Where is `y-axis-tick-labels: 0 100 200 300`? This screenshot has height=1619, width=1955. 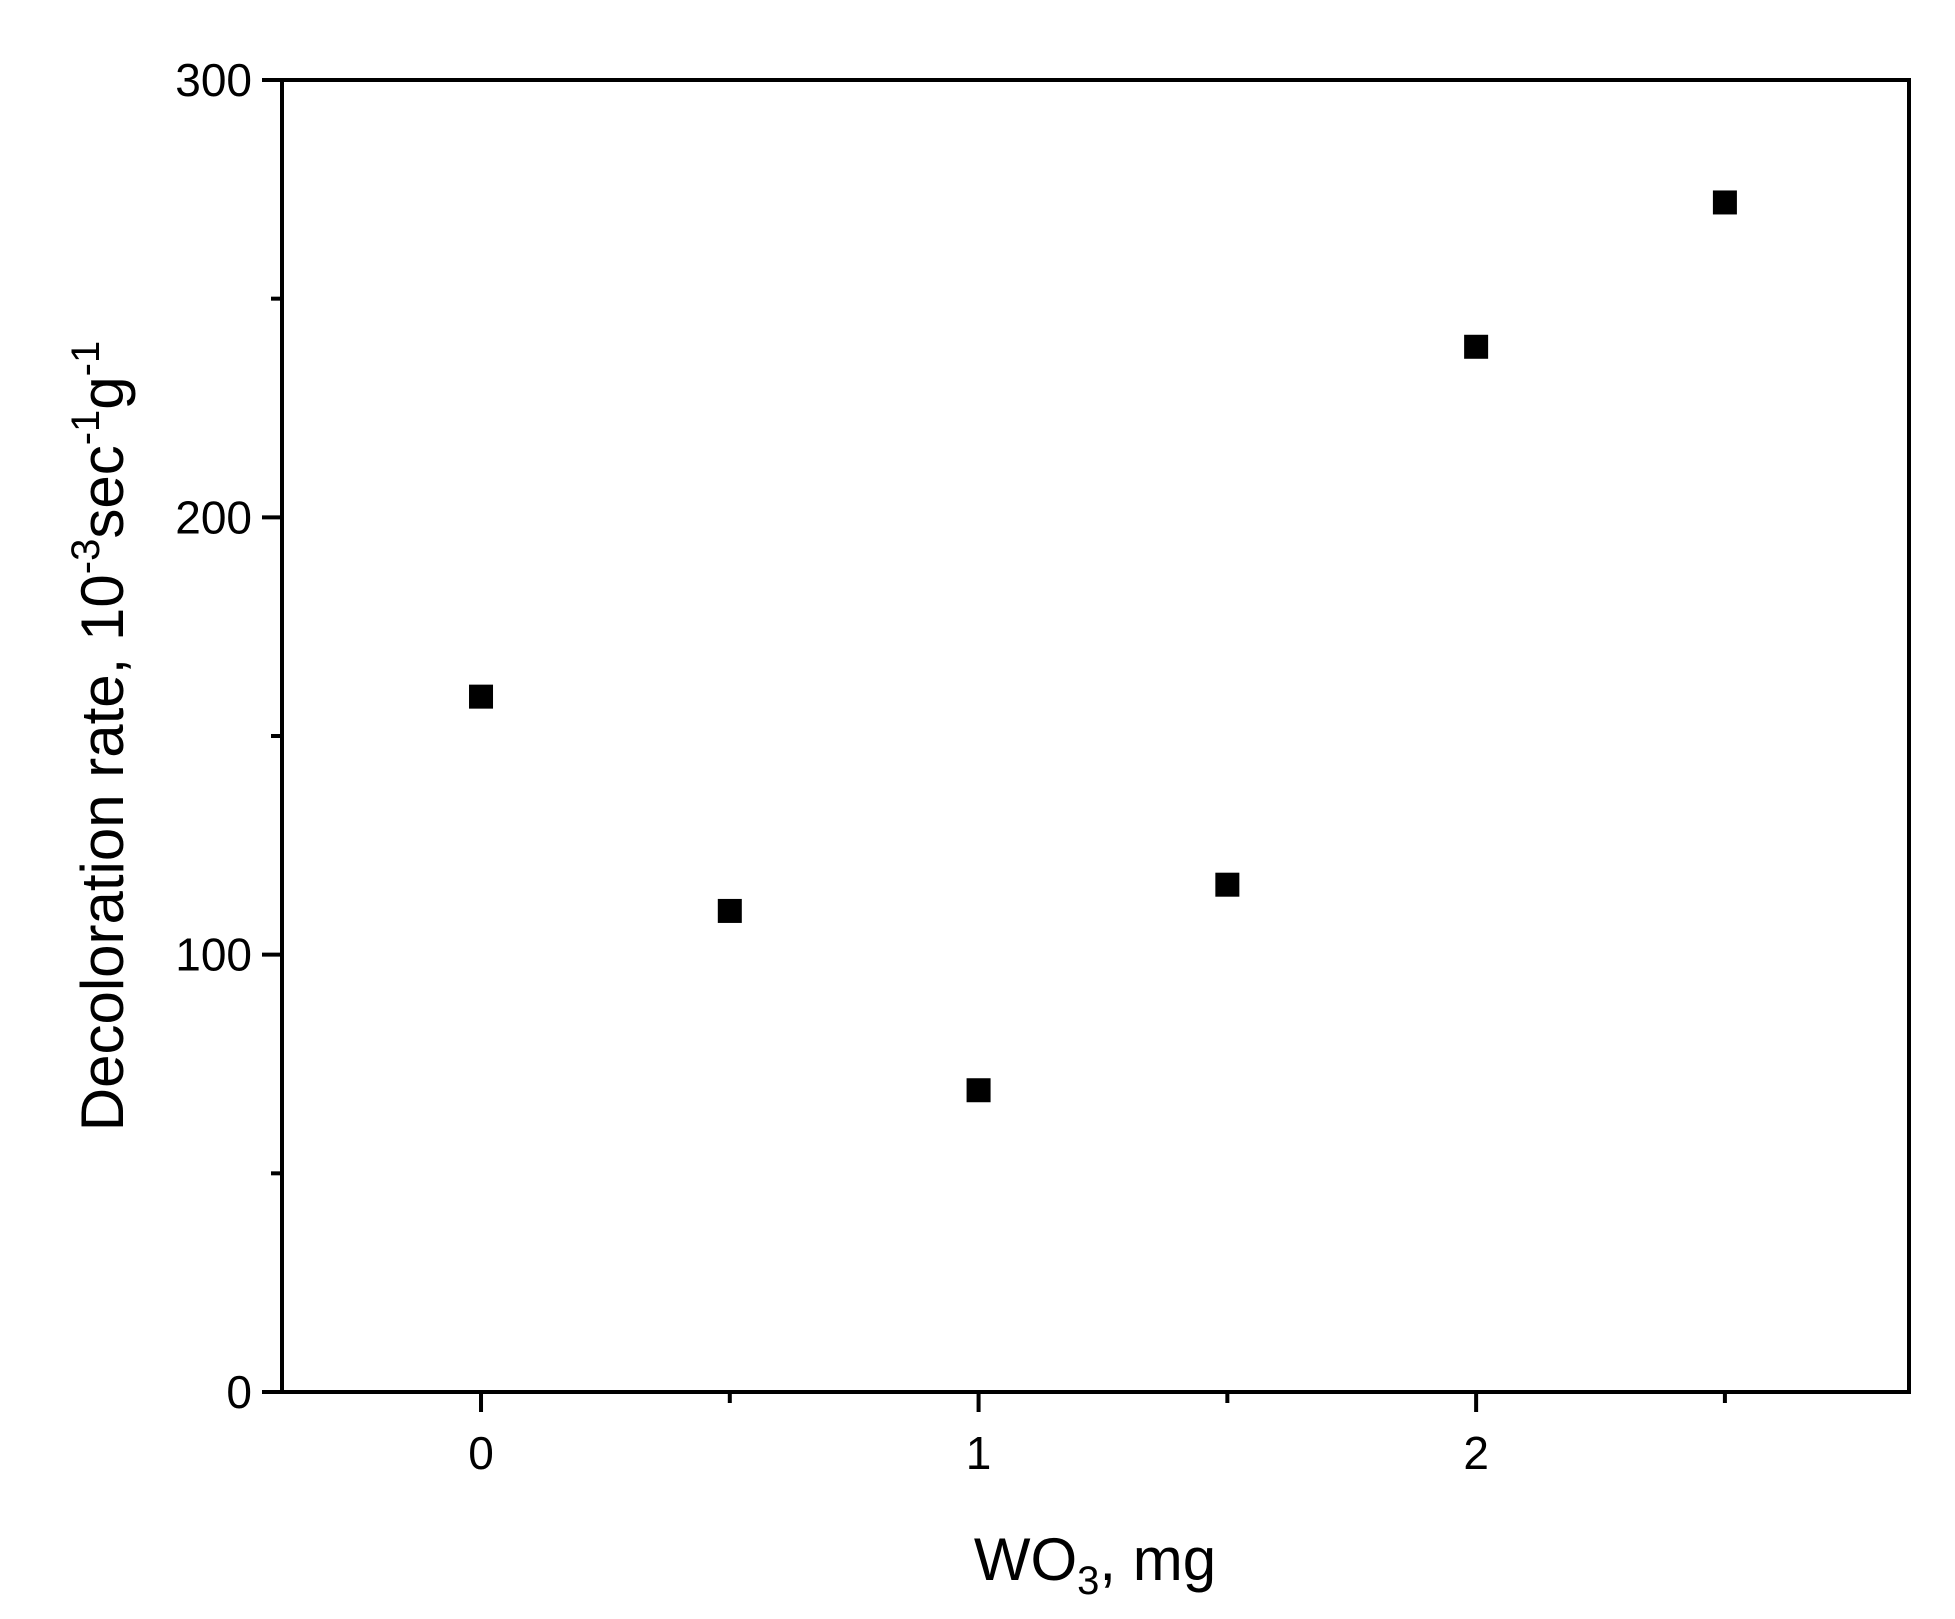 y-axis-tick-labels: 0 100 200 300 is located at coordinates (213, 736).